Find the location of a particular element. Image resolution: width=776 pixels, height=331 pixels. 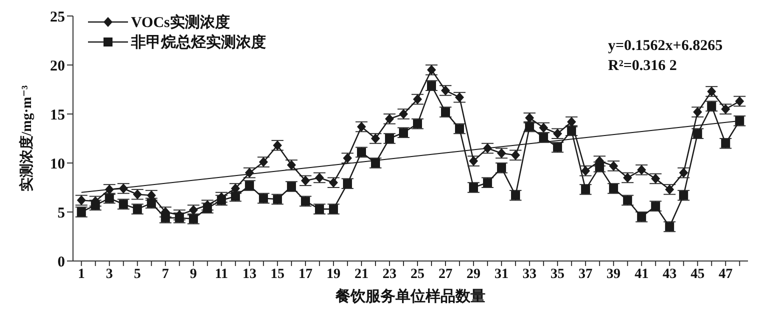

x-tick-label: 27 is located at coordinates (445, 274).